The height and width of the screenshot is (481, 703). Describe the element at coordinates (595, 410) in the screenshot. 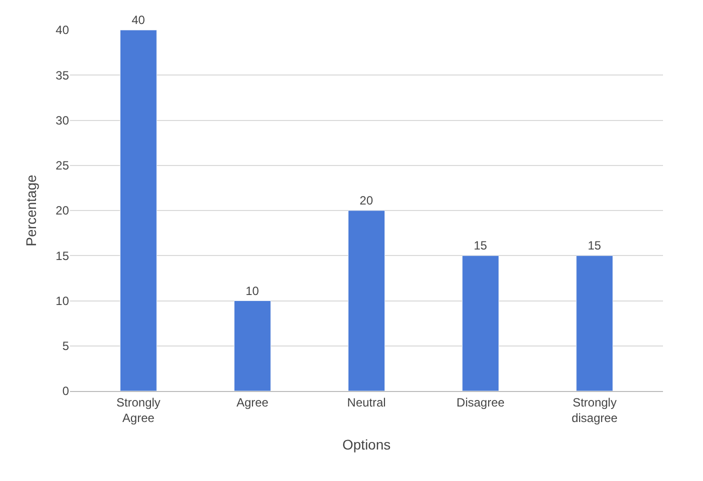

I see `x-tick-label: Strongly disagree` at that location.